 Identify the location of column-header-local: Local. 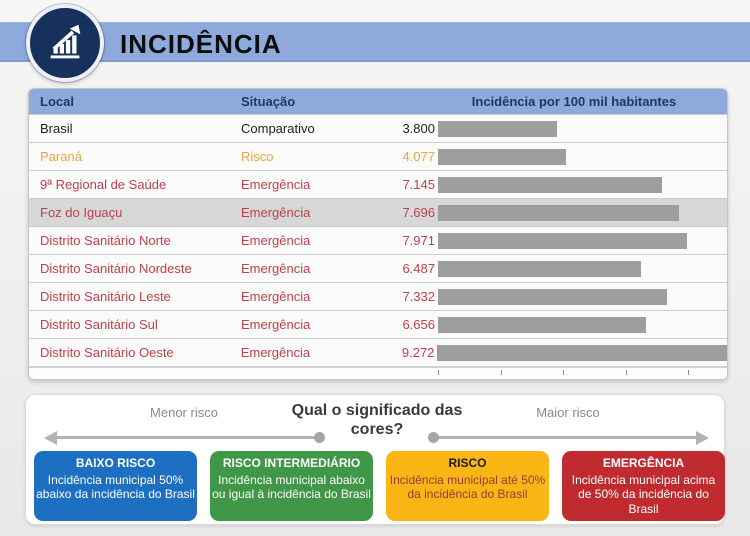
(57, 101).